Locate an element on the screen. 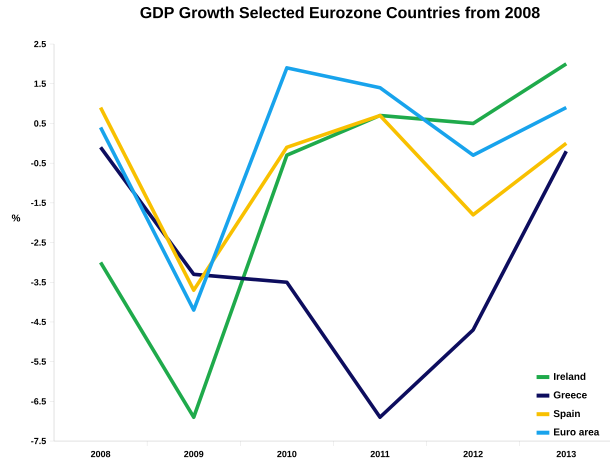  legend-label: Spain is located at coordinates (567, 415).